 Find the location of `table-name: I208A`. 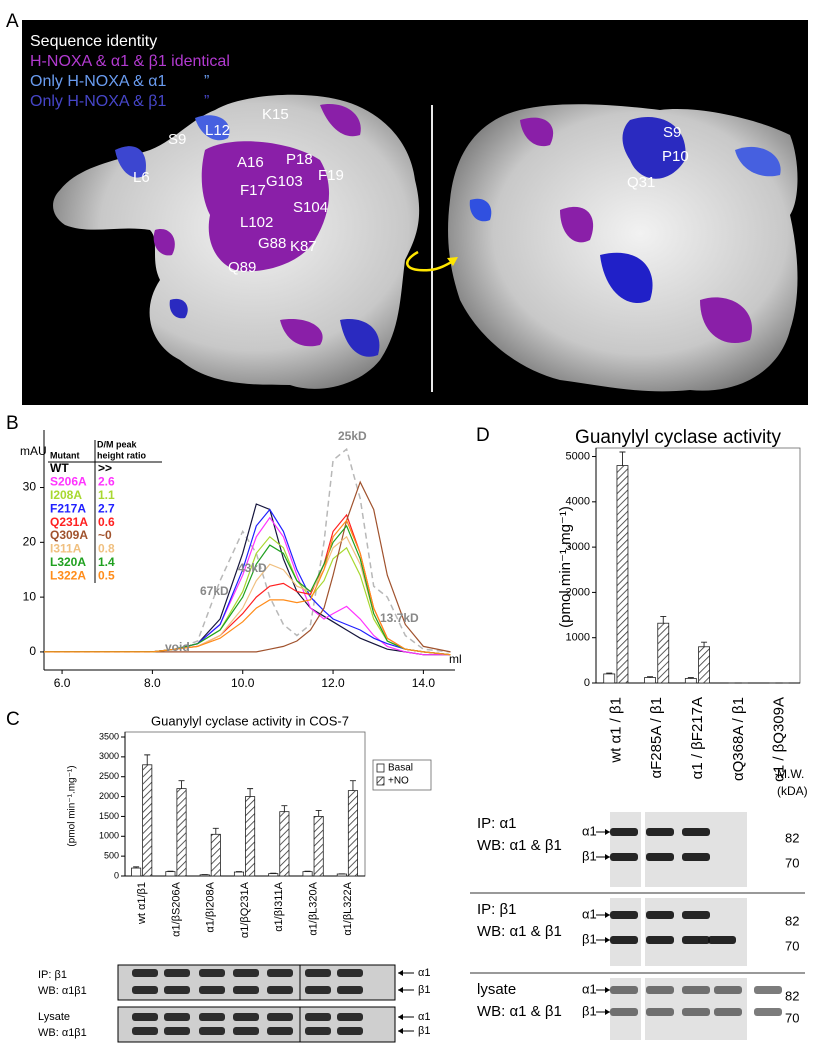

table-name: I208A is located at coordinates (66, 495).